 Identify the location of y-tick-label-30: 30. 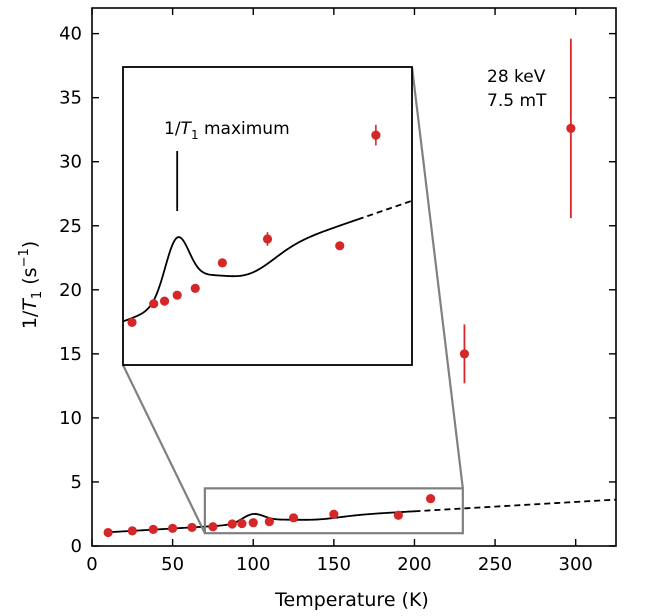
(70, 162).